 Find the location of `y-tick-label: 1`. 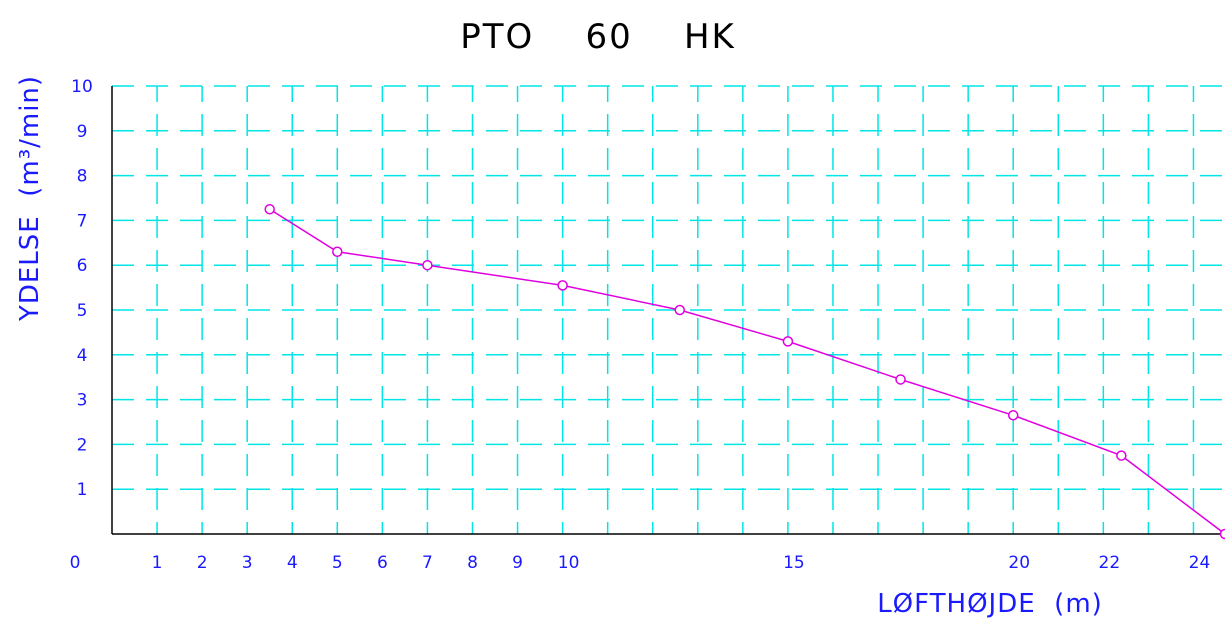

y-tick-label: 1 is located at coordinates (82, 490).